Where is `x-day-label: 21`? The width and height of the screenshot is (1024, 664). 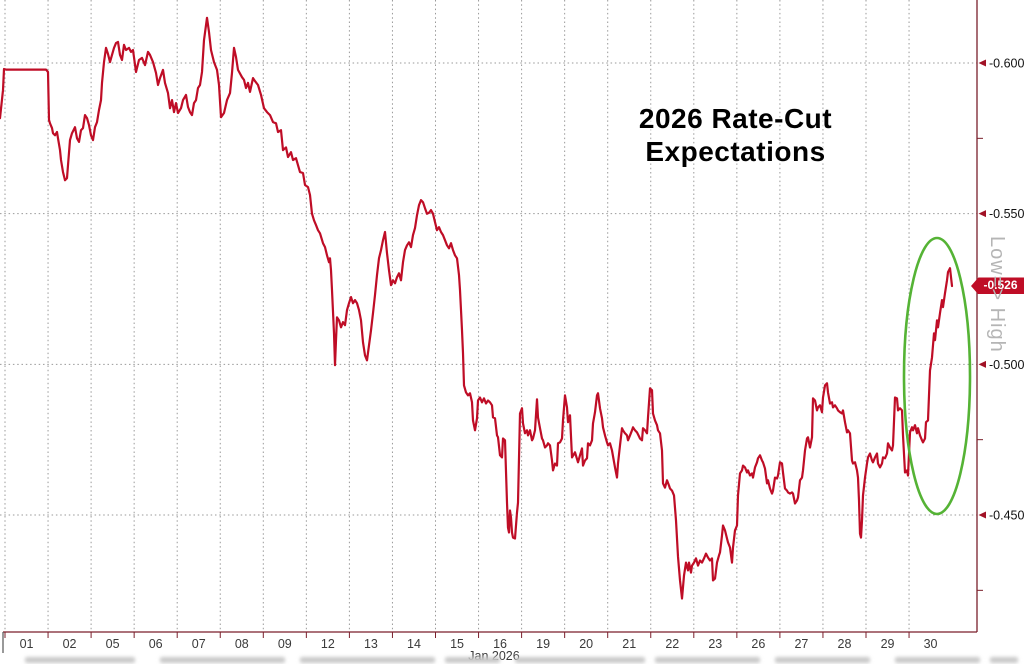
x-day-label: 21 is located at coordinates (629, 644).